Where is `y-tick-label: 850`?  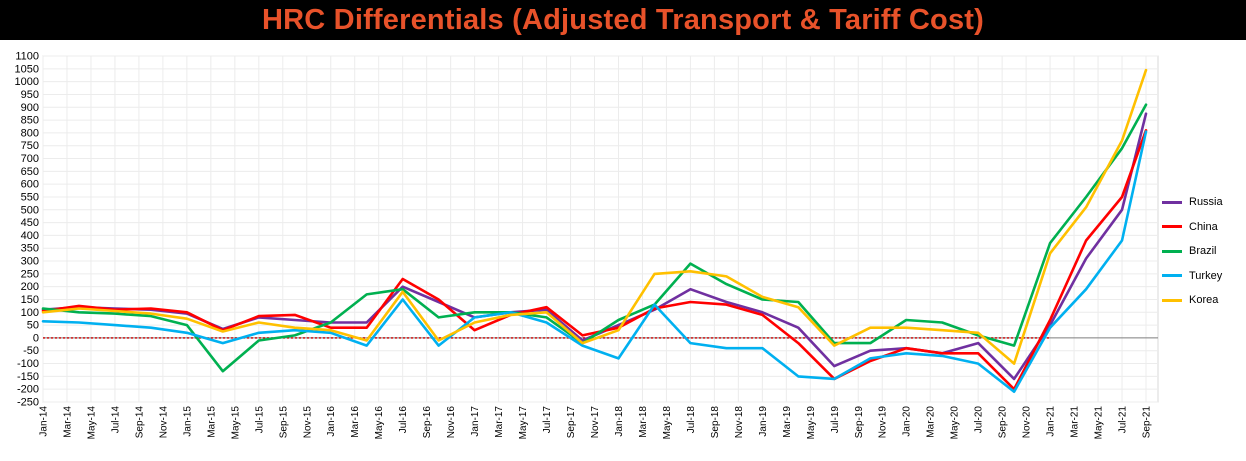 y-tick-label: 850 is located at coordinates (30, 121).